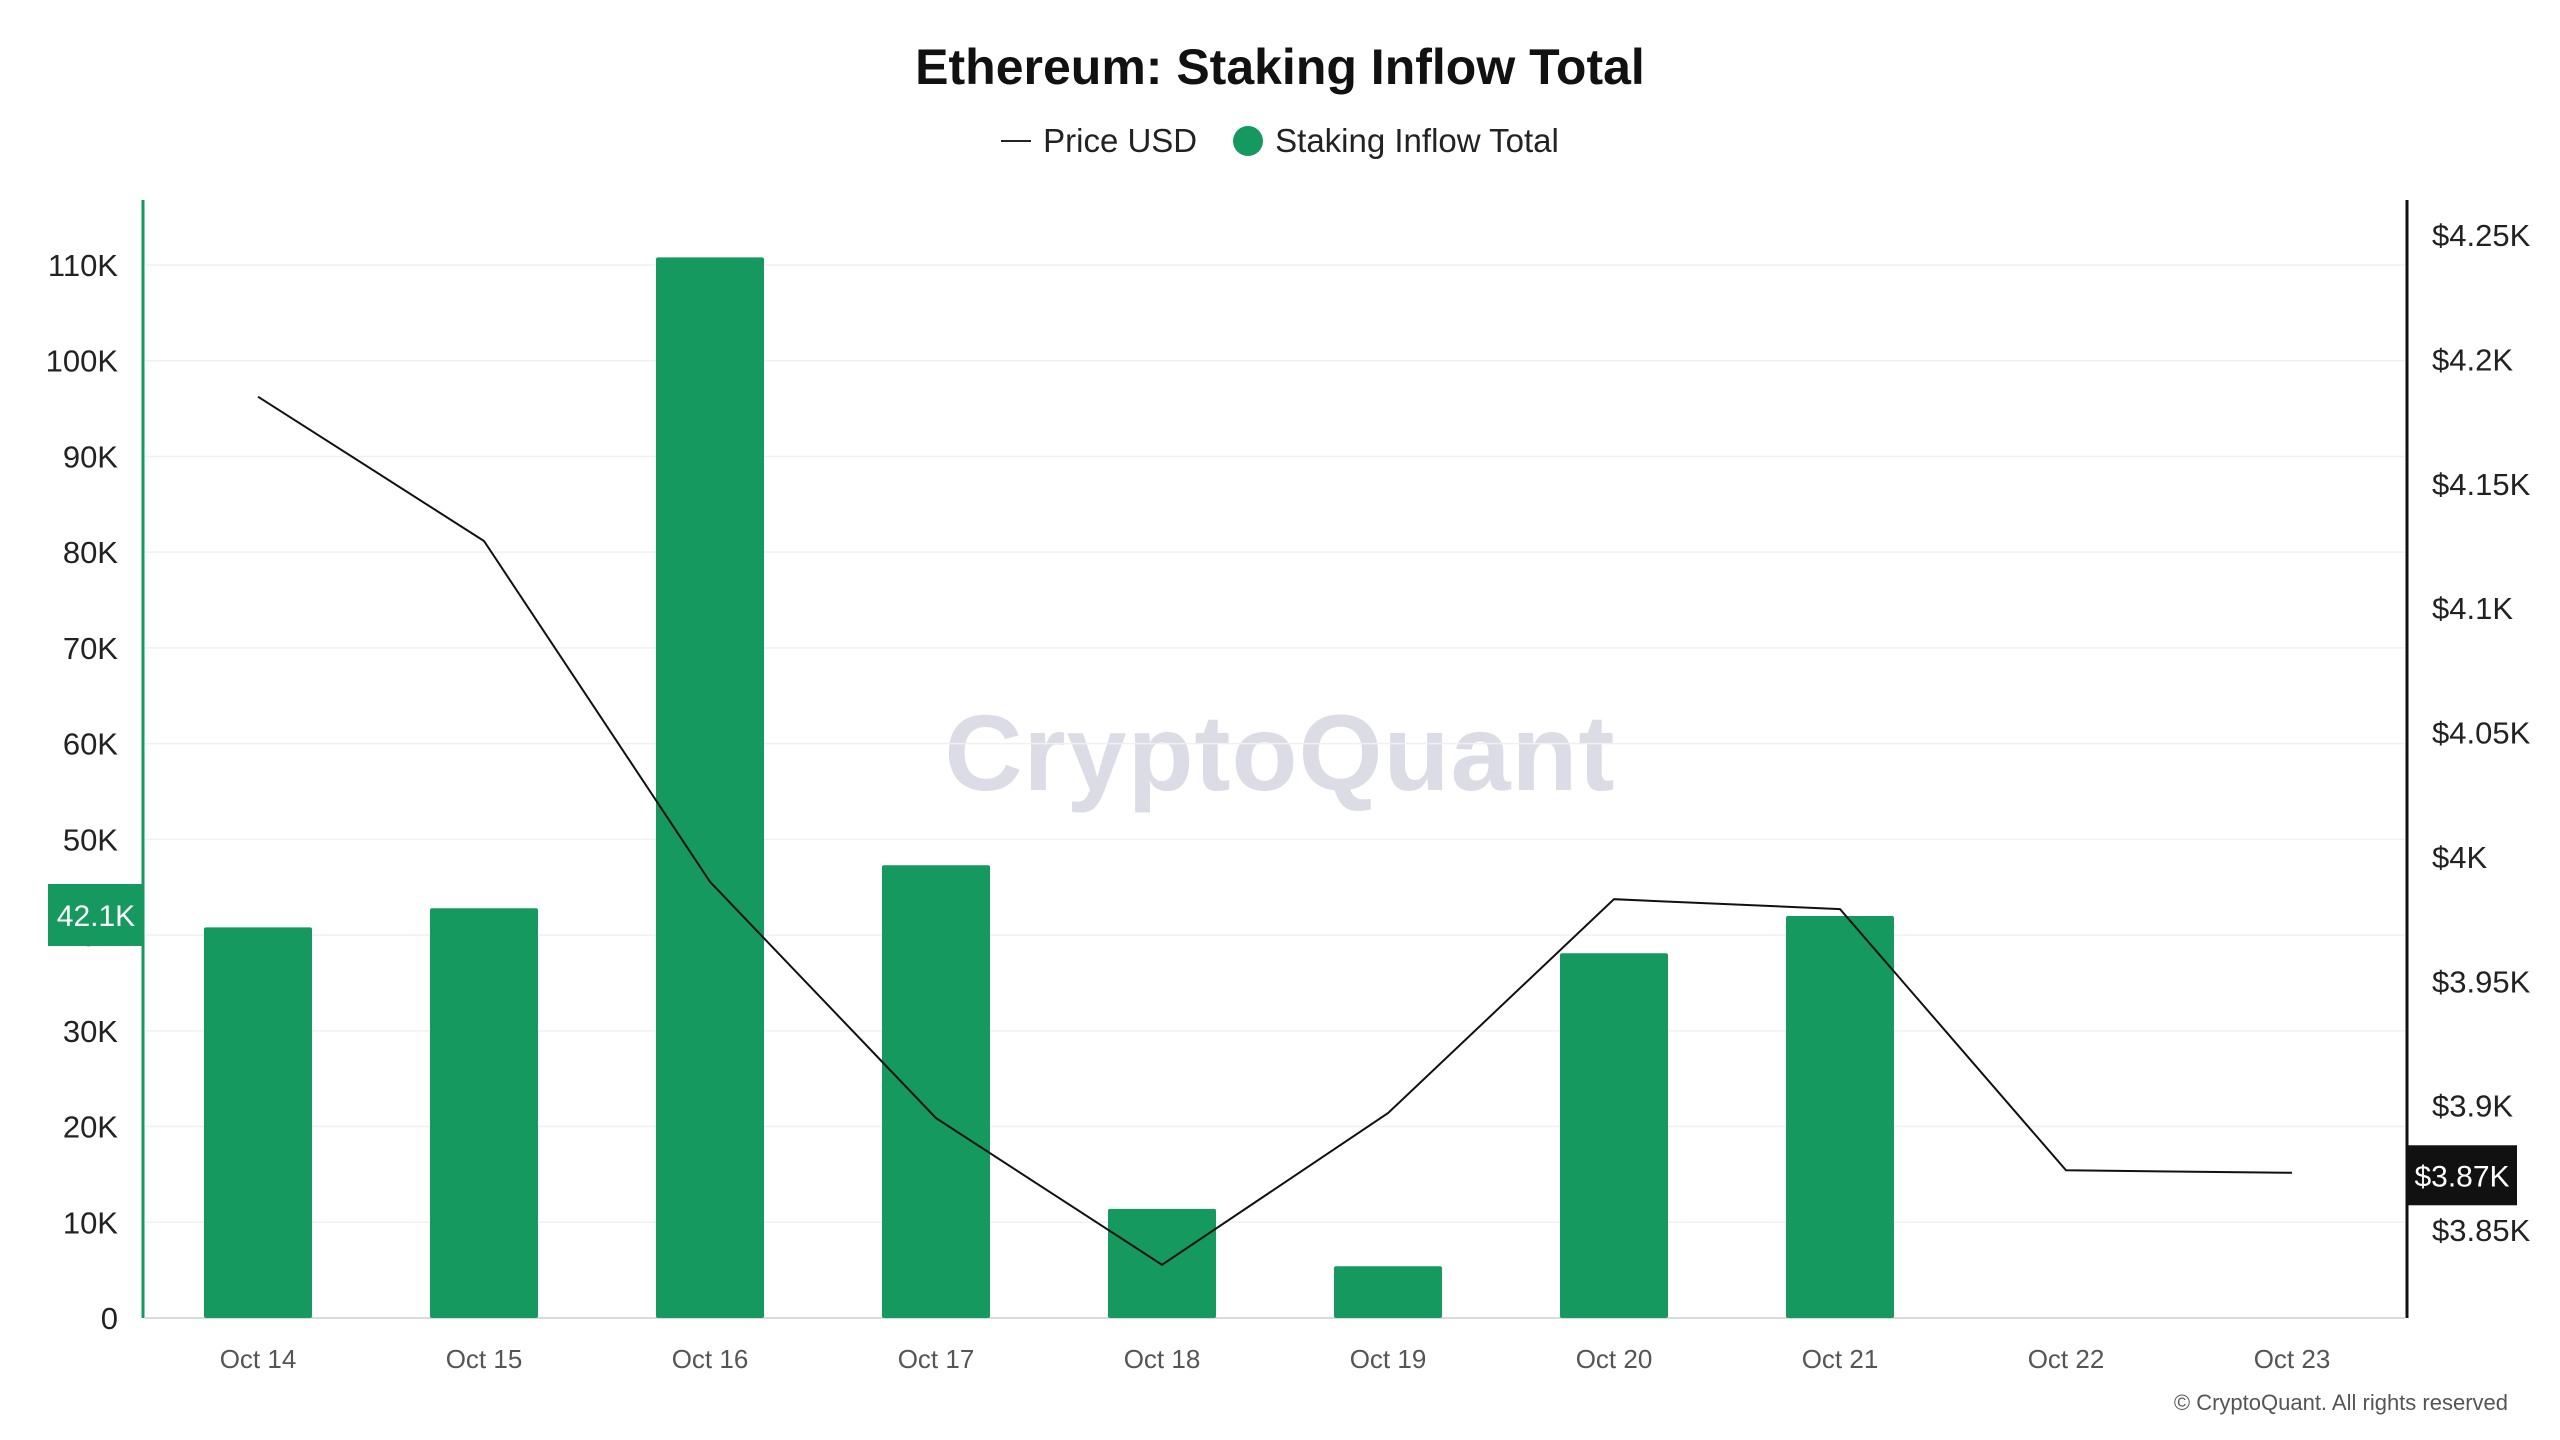 The image size is (2560, 1440). Describe the element at coordinates (109, 1318) in the screenshot. I see `left-tick-label: 0` at that location.